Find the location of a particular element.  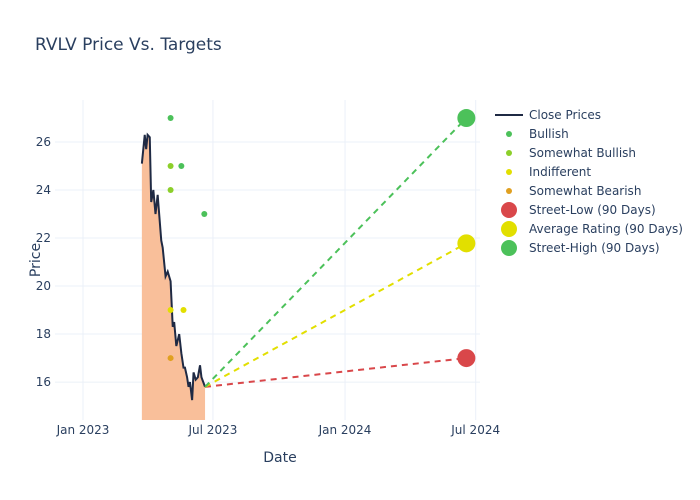

x-axis-label: Date is located at coordinates (279, 458).